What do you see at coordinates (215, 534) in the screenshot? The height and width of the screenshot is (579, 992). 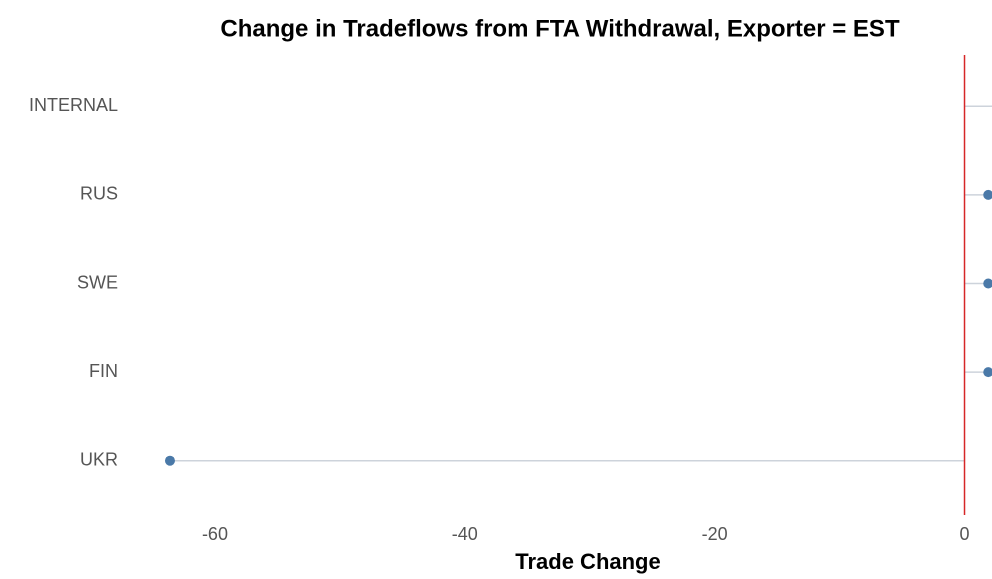 I see `x-tick-label: -60` at bounding box center [215, 534].